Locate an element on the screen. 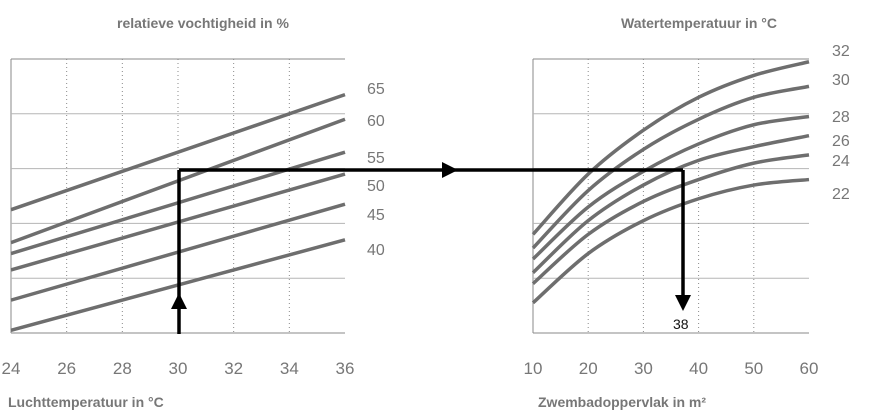 The image size is (869, 414). left-x-tick: 32 is located at coordinates (233, 368).